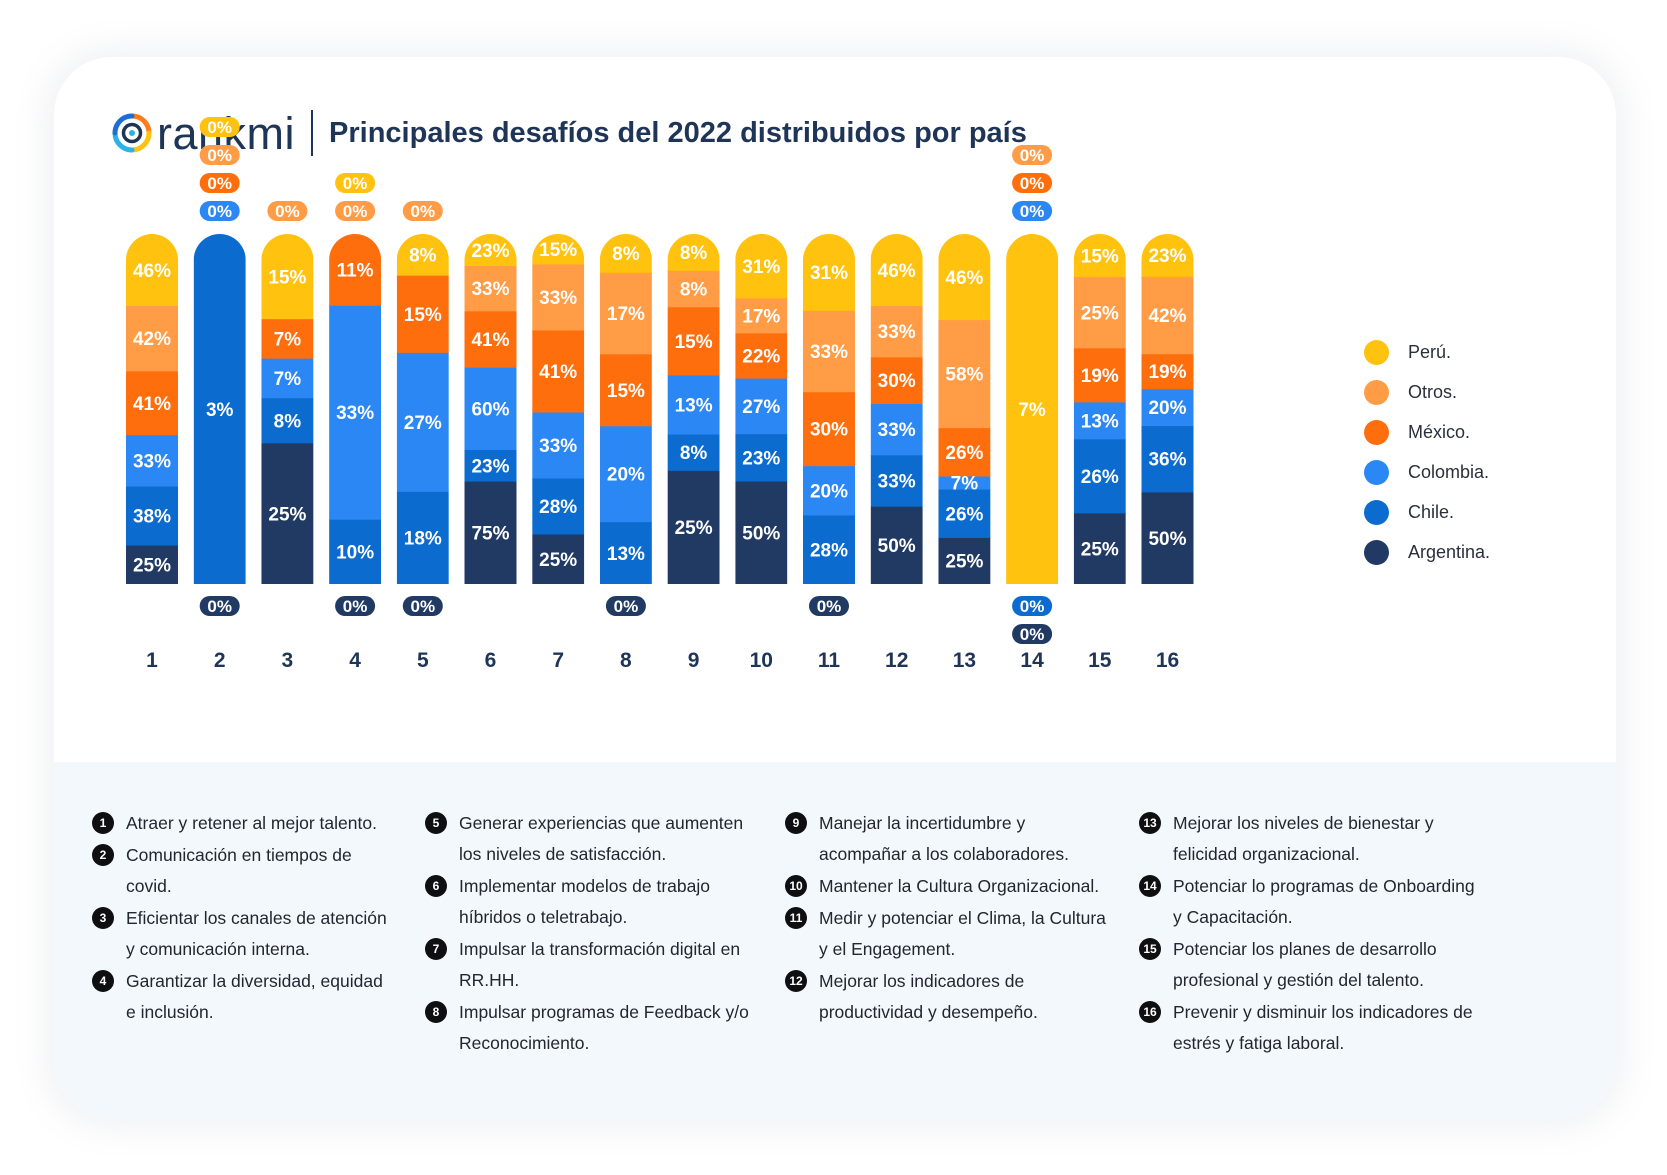 The image size is (1667, 1175). What do you see at coordinates (761, 316) in the screenshot?
I see `data-label-otros: 17%` at bounding box center [761, 316].